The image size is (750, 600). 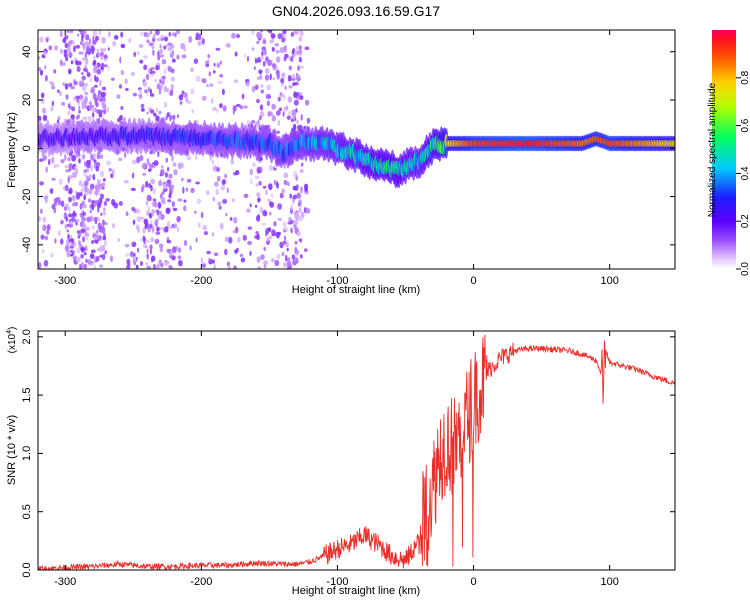 What do you see at coordinates (12, 340) in the screenshot?
I see `snr-scale-label: (x104)` at bounding box center [12, 340].